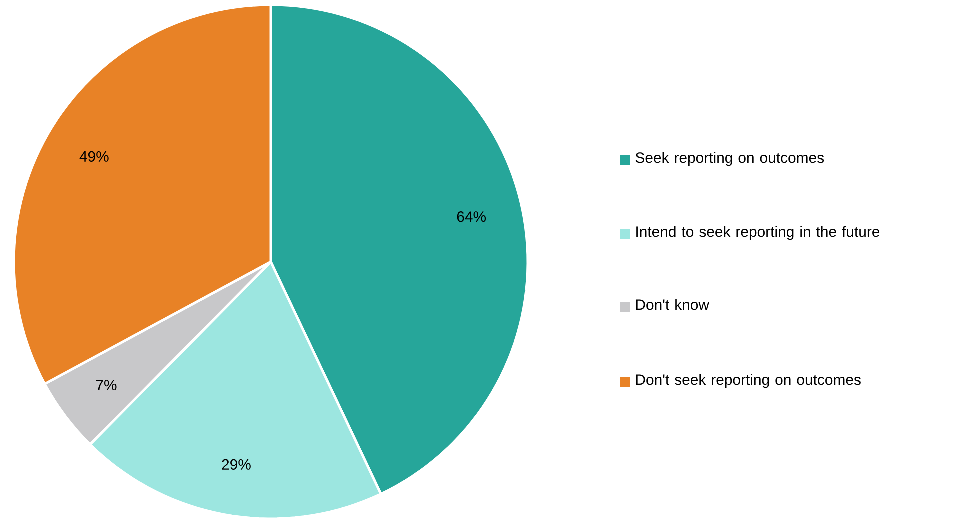 The height and width of the screenshot is (520, 979). What do you see at coordinates (236, 464) in the screenshot?
I see `data-label: 29%` at bounding box center [236, 464].